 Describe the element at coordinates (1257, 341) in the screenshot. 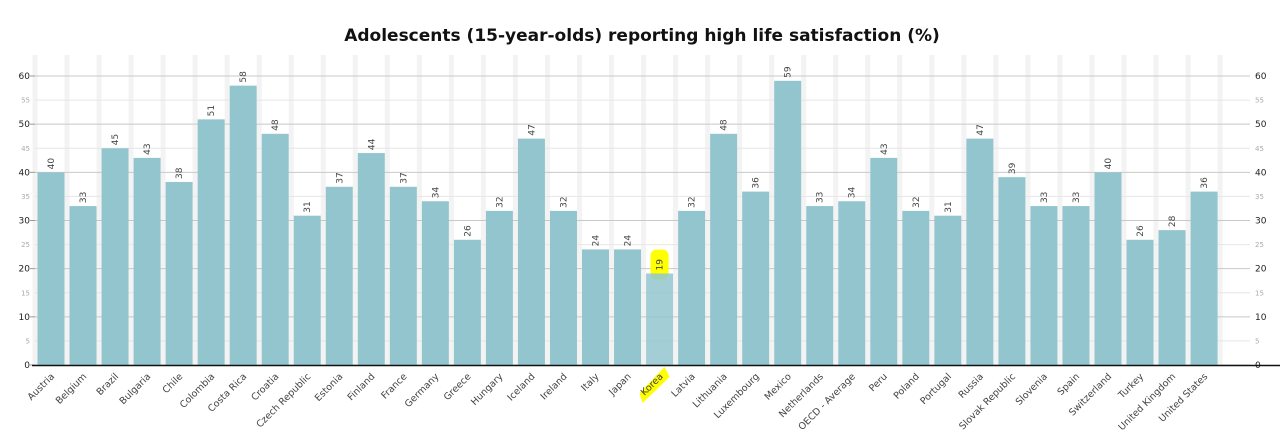

I see `y-tick-label-right: 5` at that location.